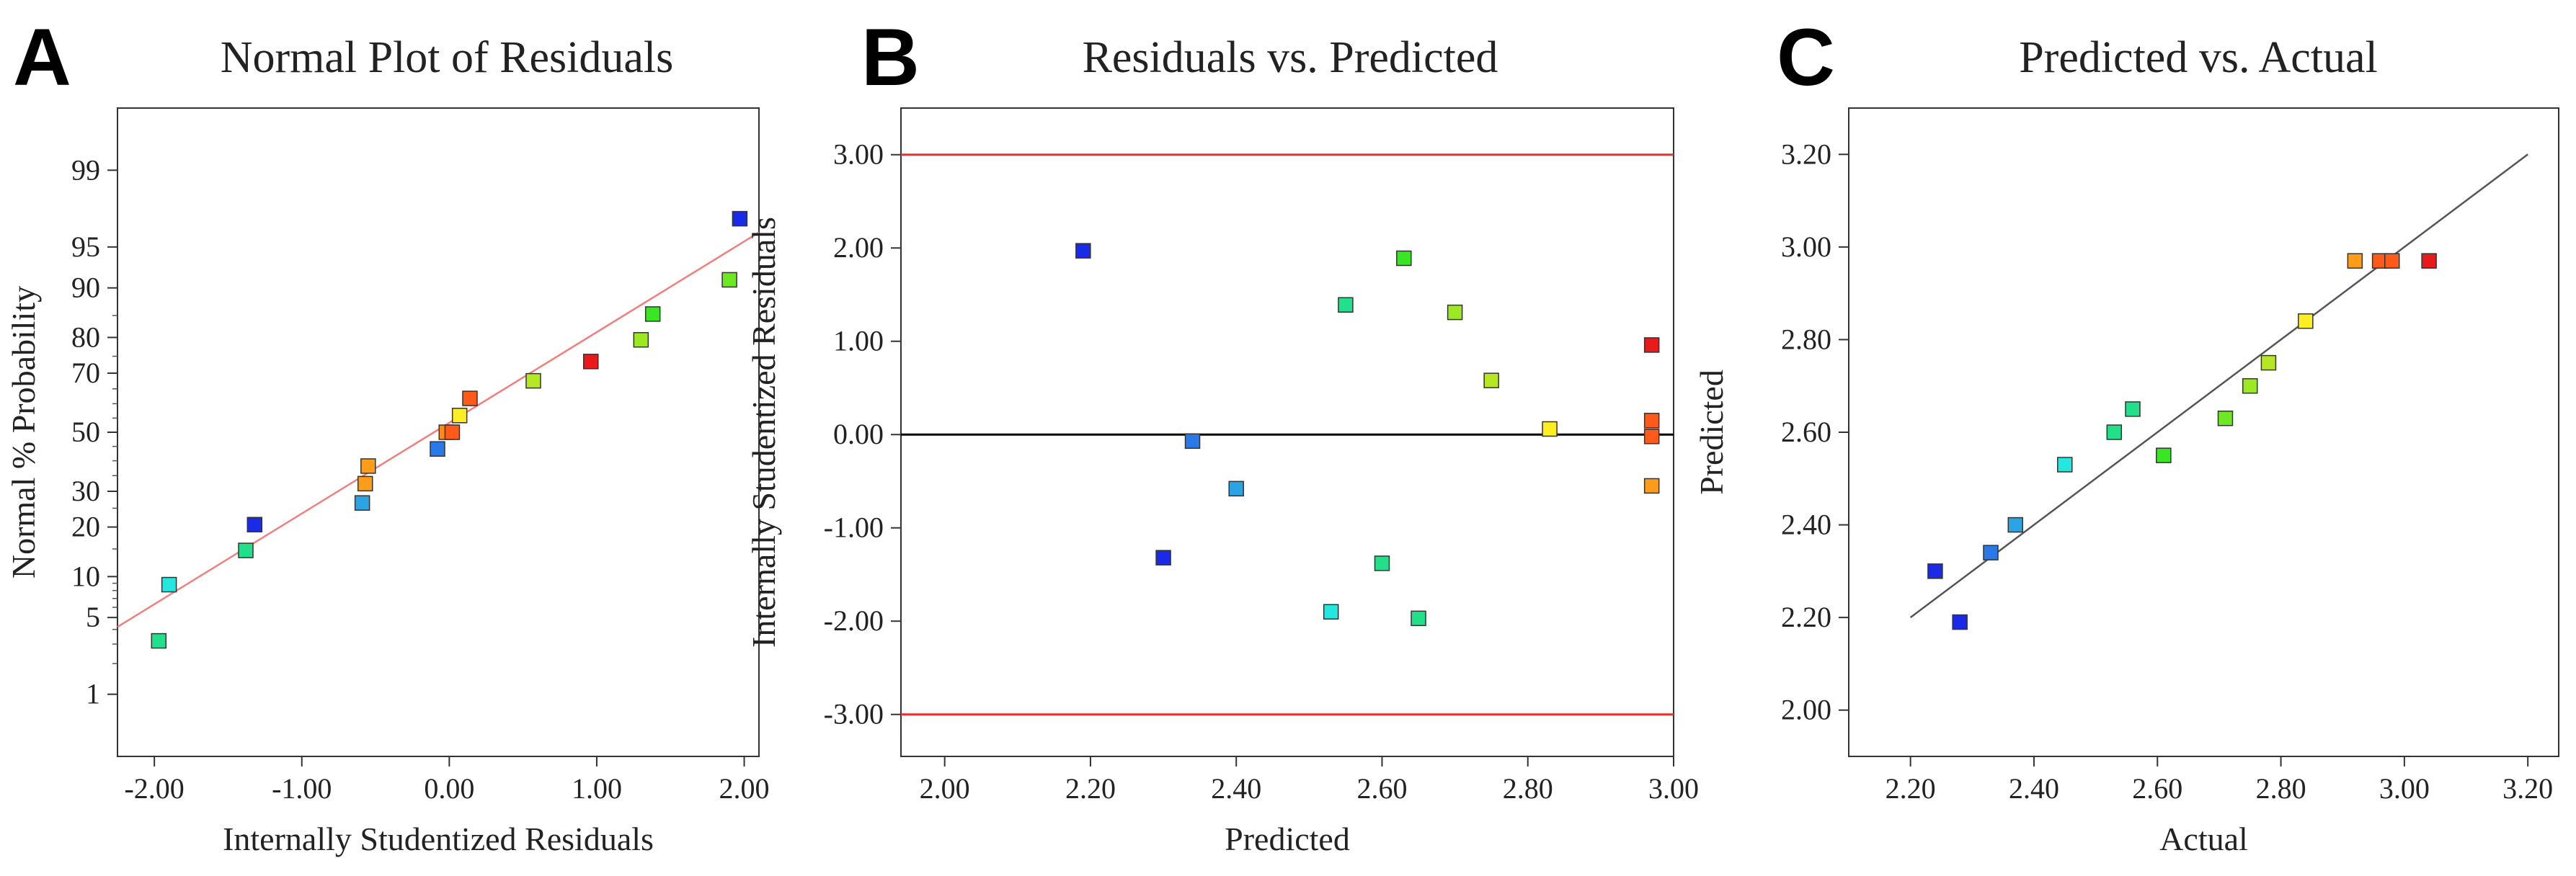  Describe the element at coordinates (85, 527) in the screenshot. I see `y-tick-label: 20` at that location.